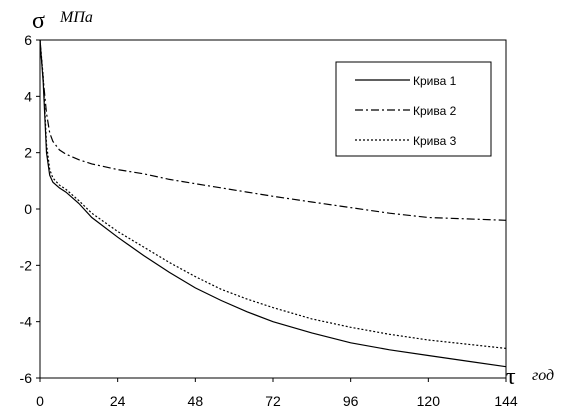 The height and width of the screenshot is (414, 578). What do you see at coordinates (543, 375) in the screenshot?
I see `x-axis-unit: год` at bounding box center [543, 375].